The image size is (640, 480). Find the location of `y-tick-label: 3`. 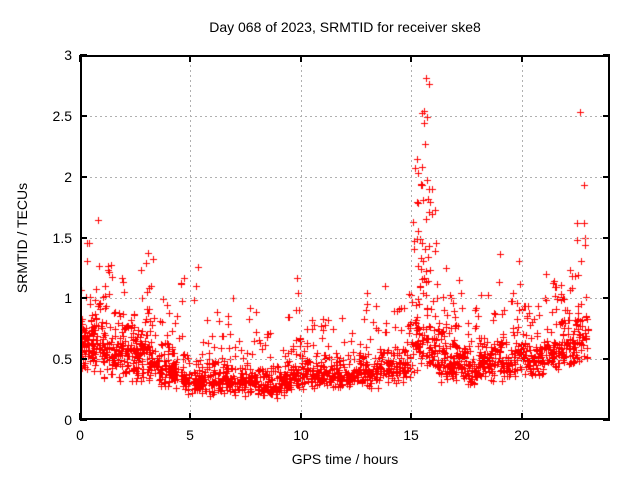

y-tick-label: 3 is located at coordinates (68, 55).